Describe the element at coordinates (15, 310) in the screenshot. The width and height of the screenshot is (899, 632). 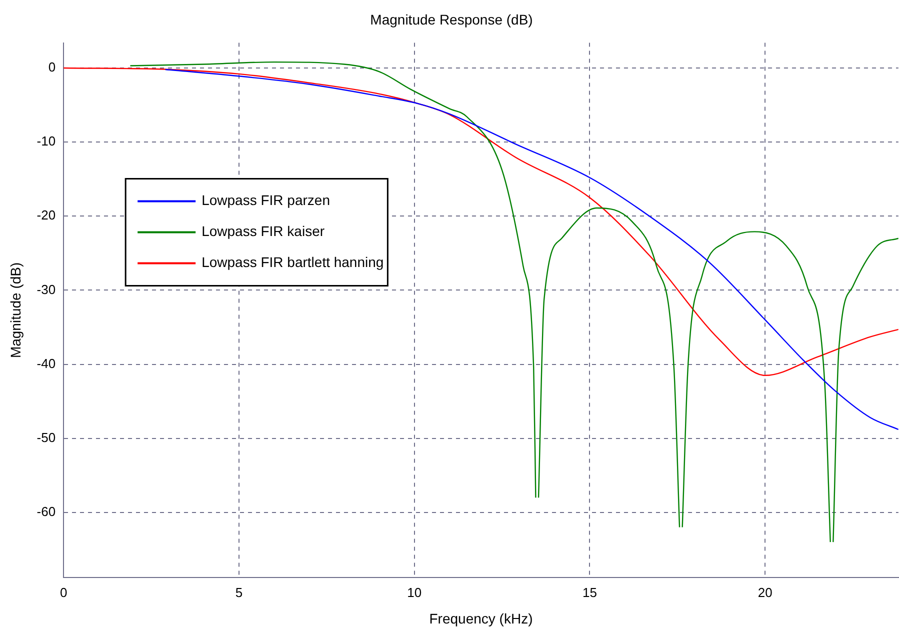
I see `y-axis-title: Magnitude (dB)` at that location.